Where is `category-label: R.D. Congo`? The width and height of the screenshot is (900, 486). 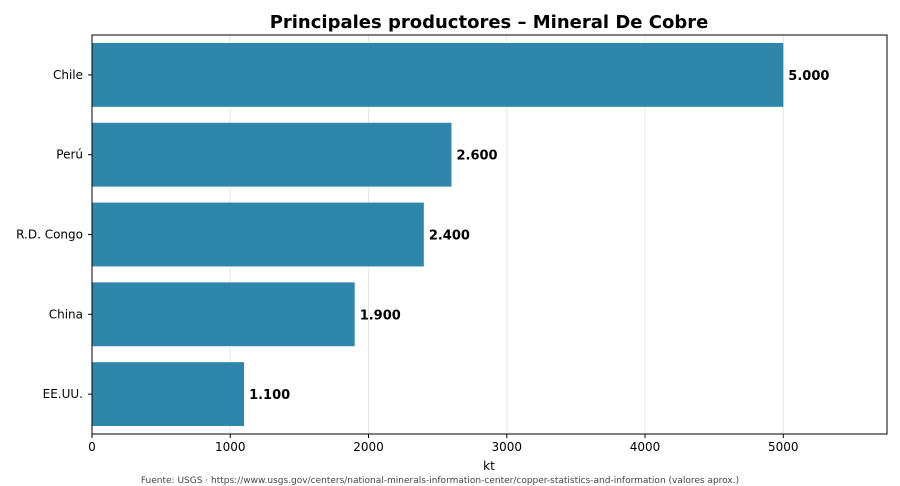 category-label: R.D. Congo is located at coordinates (49, 235).